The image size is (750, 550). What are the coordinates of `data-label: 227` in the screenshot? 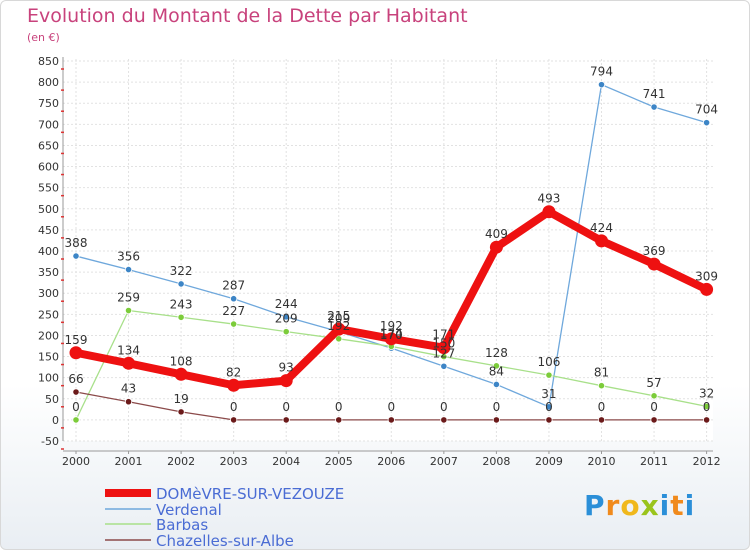 It's located at (233, 311).